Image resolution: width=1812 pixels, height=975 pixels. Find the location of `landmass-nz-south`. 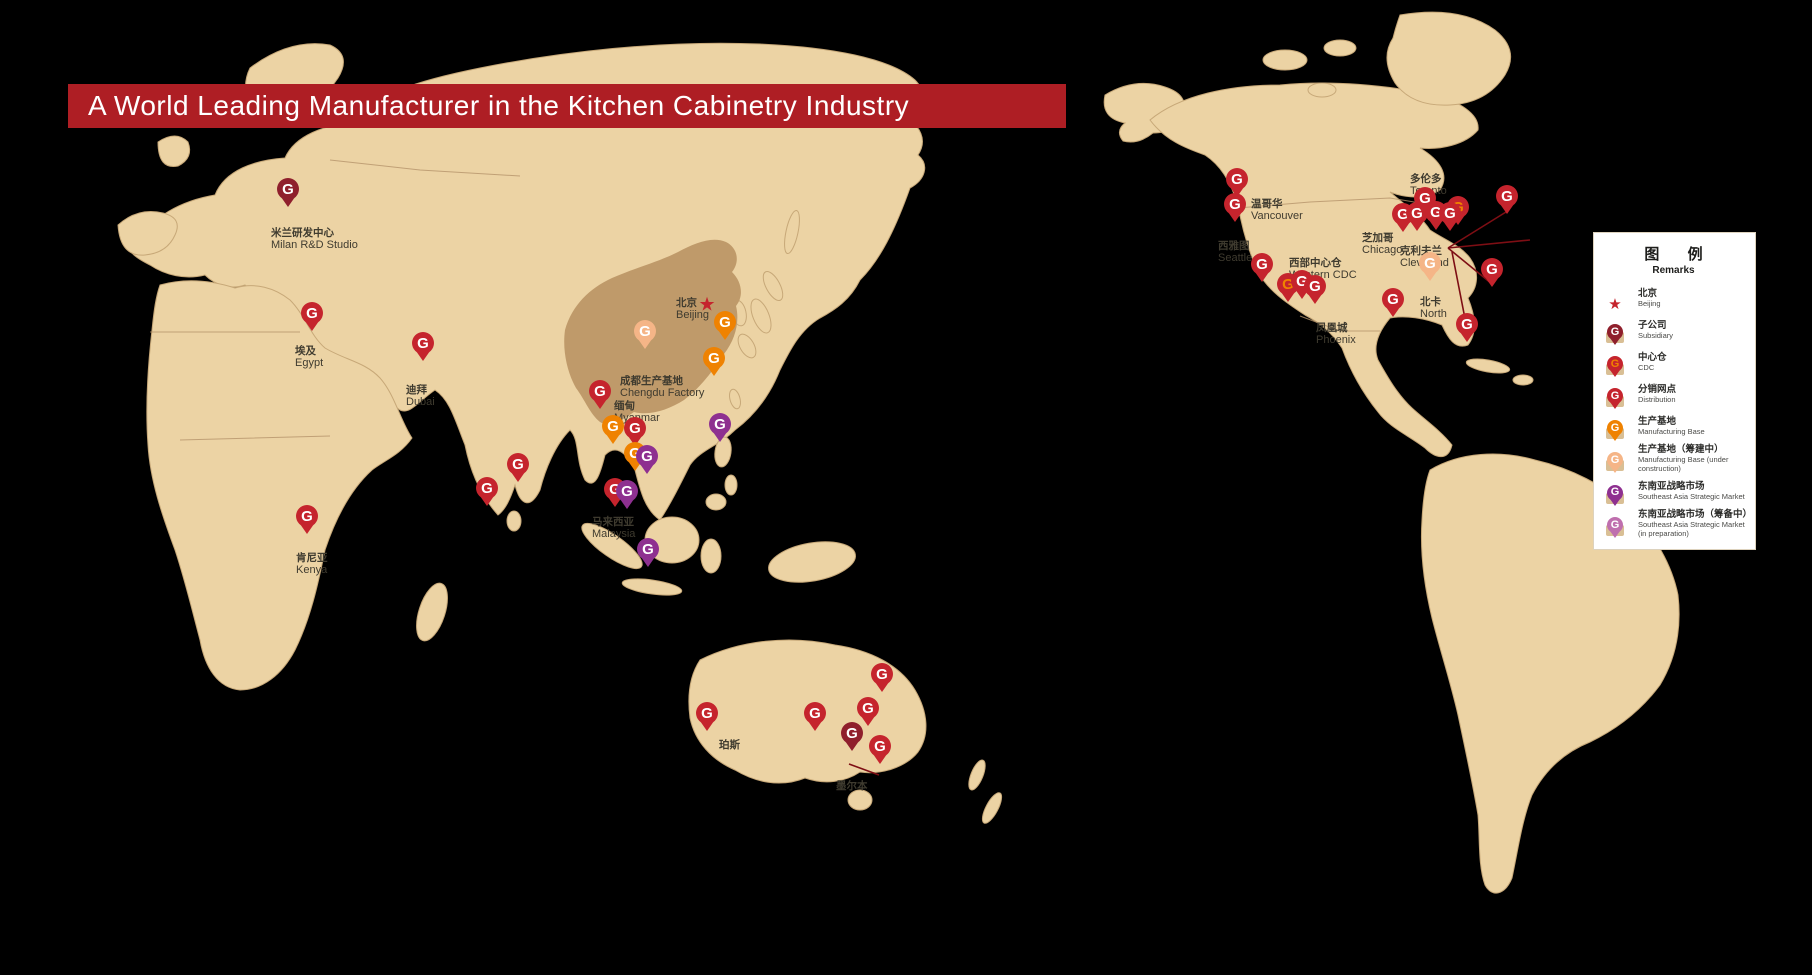

landmass-nz-south is located at coordinates (992, 808).